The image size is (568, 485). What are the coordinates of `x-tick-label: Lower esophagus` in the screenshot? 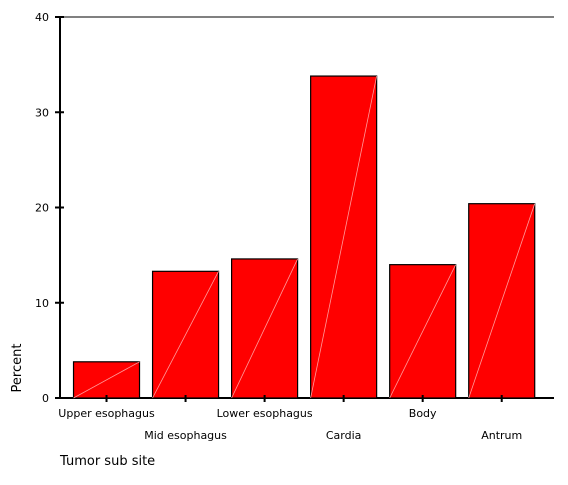 It's located at (265, 413).